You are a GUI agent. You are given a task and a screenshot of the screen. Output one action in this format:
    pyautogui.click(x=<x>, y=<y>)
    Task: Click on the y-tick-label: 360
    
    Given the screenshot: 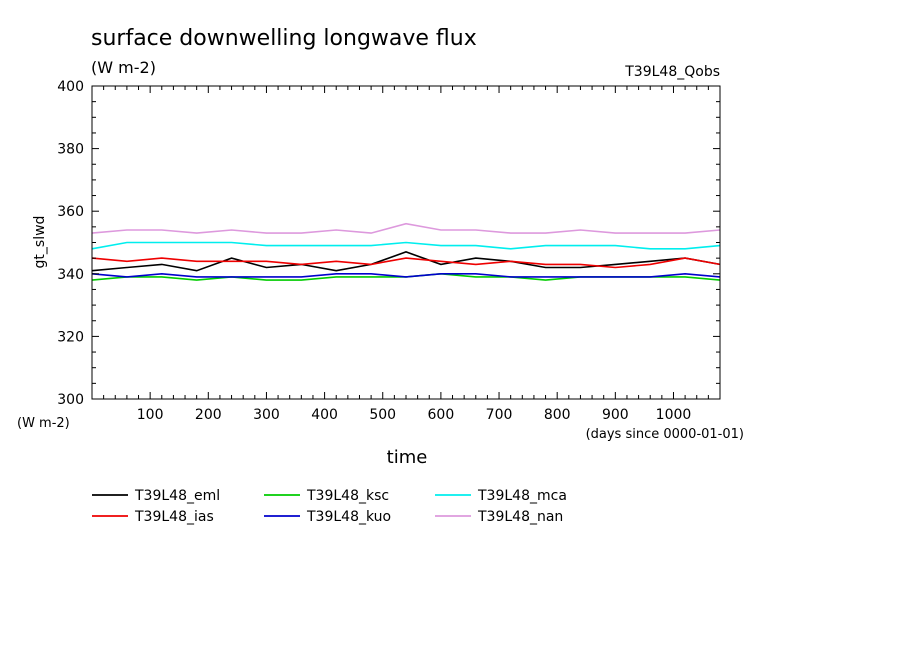 What is the action you would take?
    pyautogui.click(x=70, y=212)
    